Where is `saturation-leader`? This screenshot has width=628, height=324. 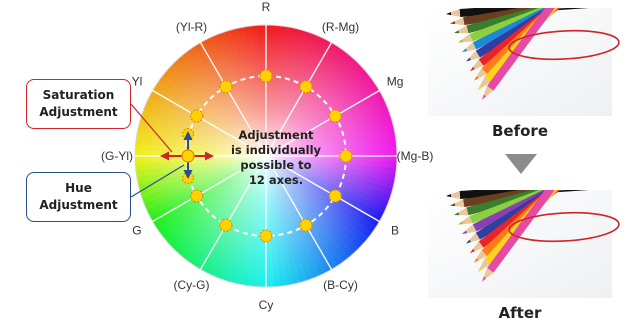 saturation-leader is located at coordinates (151, 128).